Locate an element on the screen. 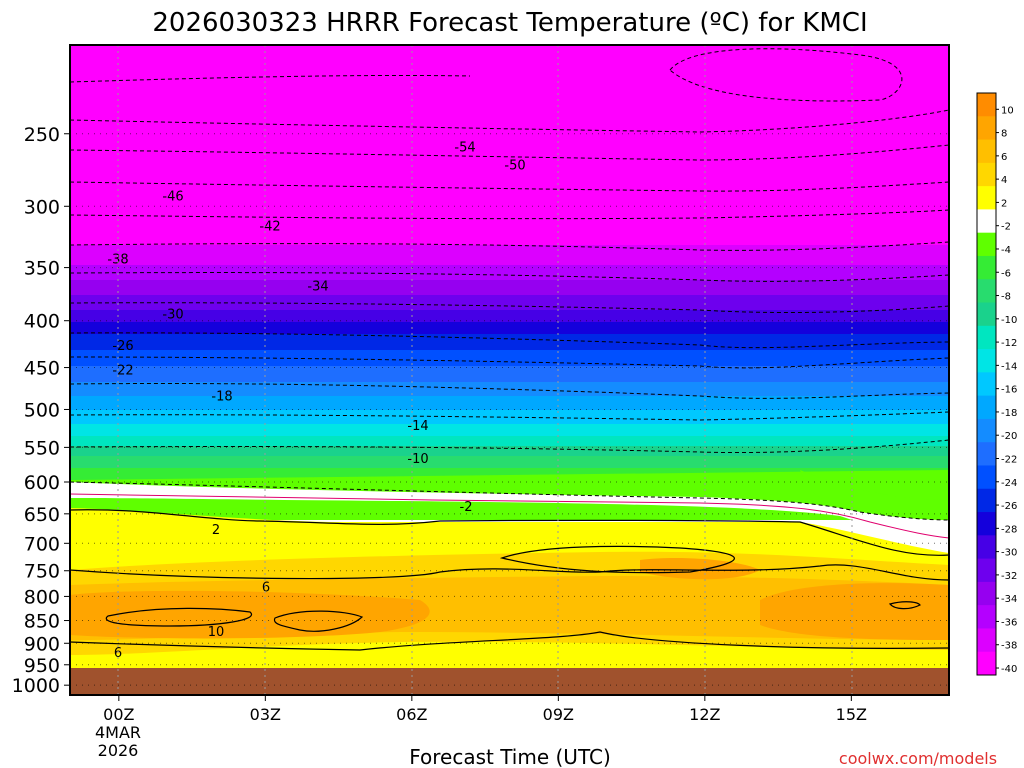  colorbar-label: 2 is located at coordinates (1004, 203).